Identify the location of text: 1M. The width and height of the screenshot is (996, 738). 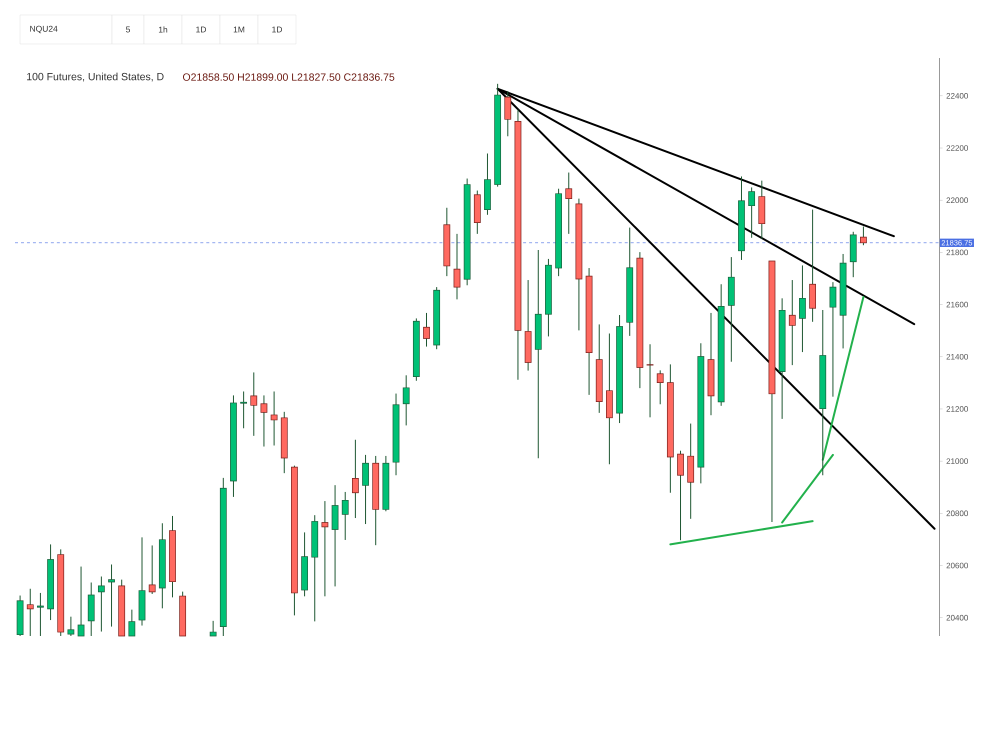
(239, 29).